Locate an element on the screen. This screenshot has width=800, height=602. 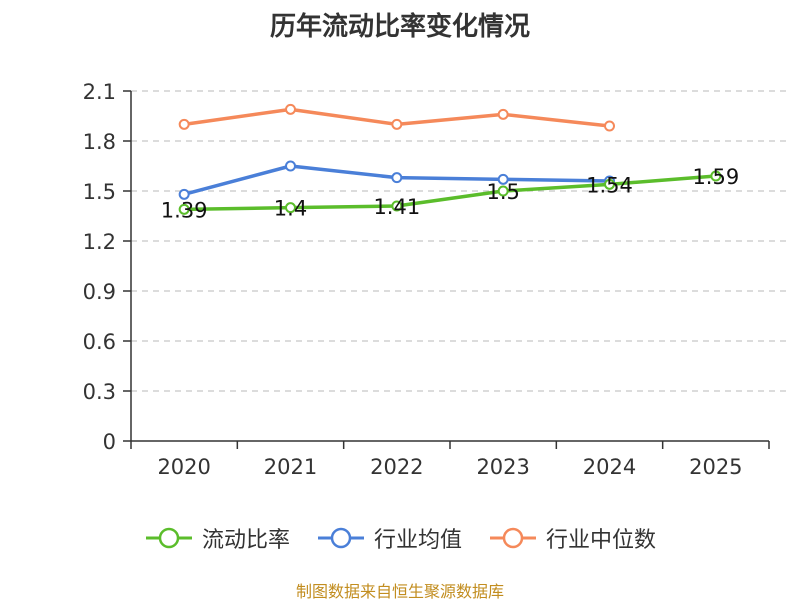
x-tick-label: 2025 is located at coordinates (715, 467).